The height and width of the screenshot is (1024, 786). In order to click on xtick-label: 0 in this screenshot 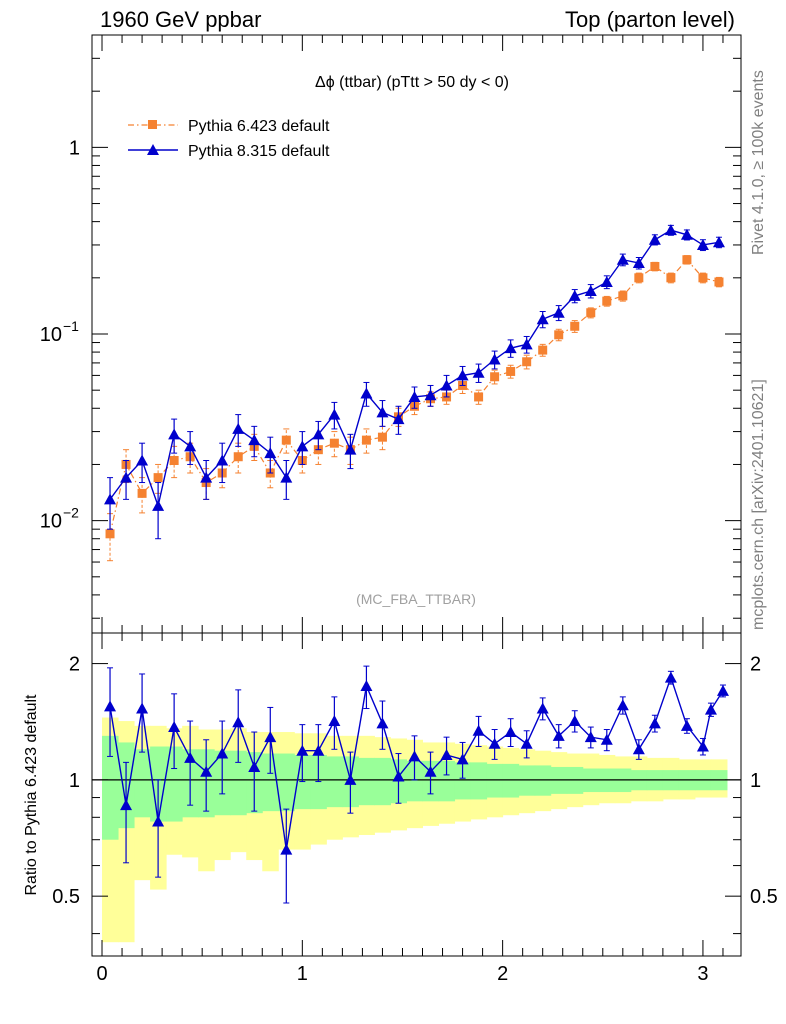, I will do `click(101, 974)`.